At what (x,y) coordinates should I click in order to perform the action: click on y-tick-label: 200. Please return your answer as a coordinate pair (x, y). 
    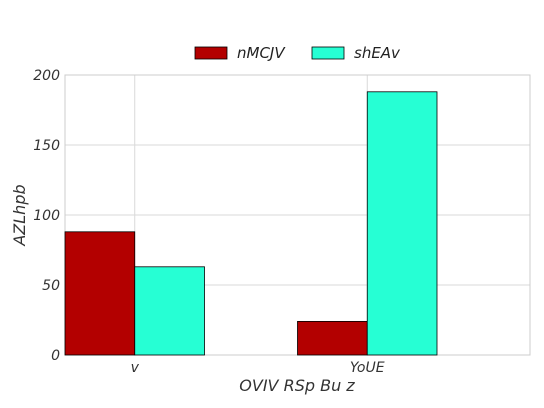
    Looking at the image, I should click on (46, 76).